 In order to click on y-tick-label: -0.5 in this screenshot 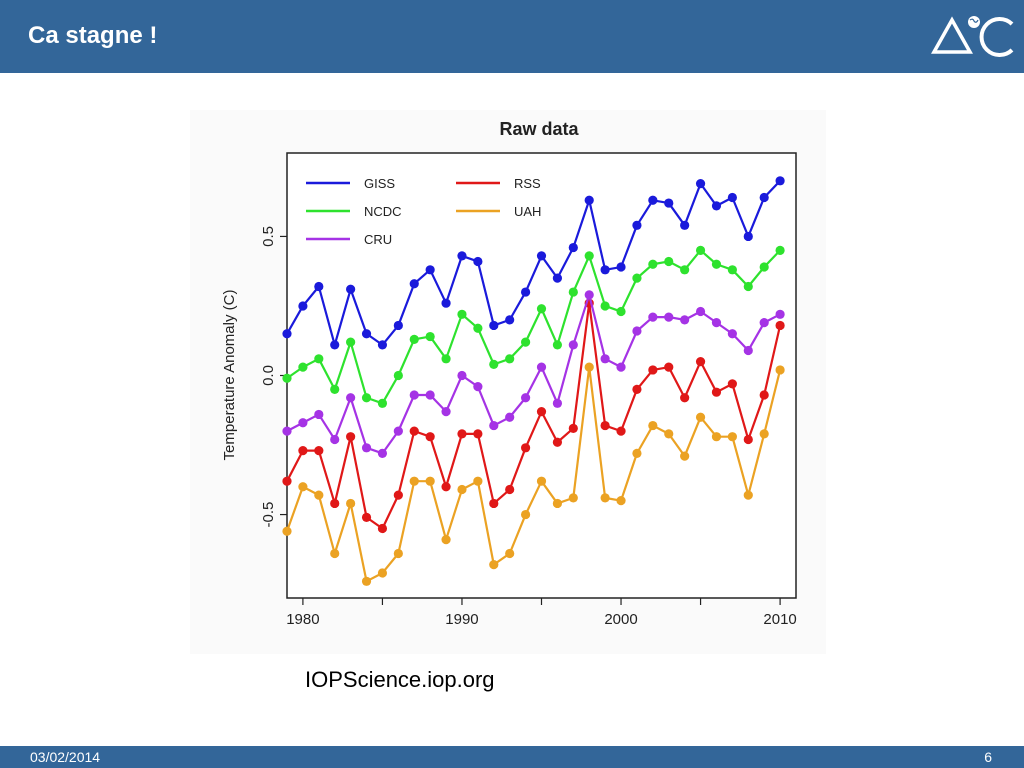, I will do `click(268, 515)`.